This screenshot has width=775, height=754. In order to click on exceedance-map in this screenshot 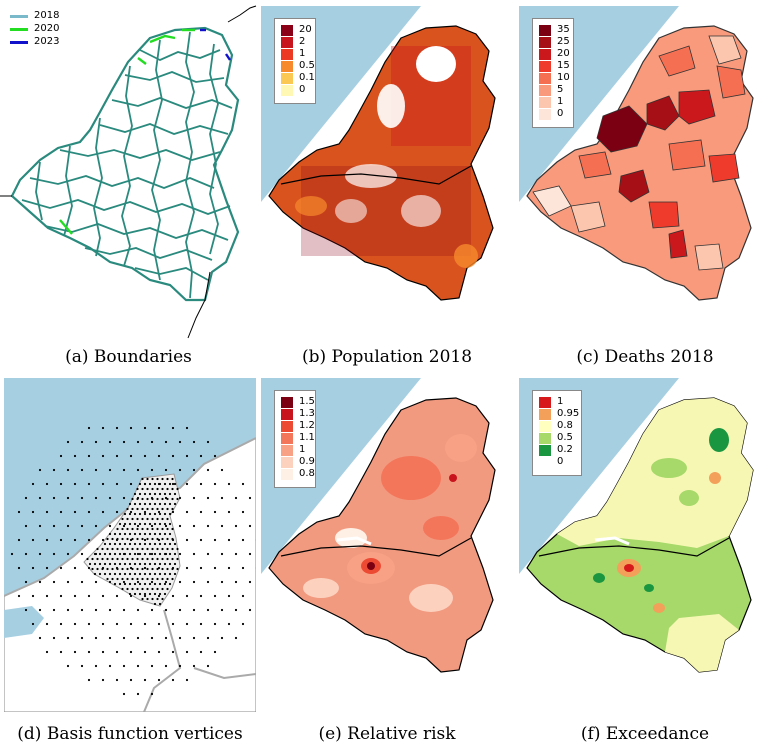, I will do `click(645, 545)`.